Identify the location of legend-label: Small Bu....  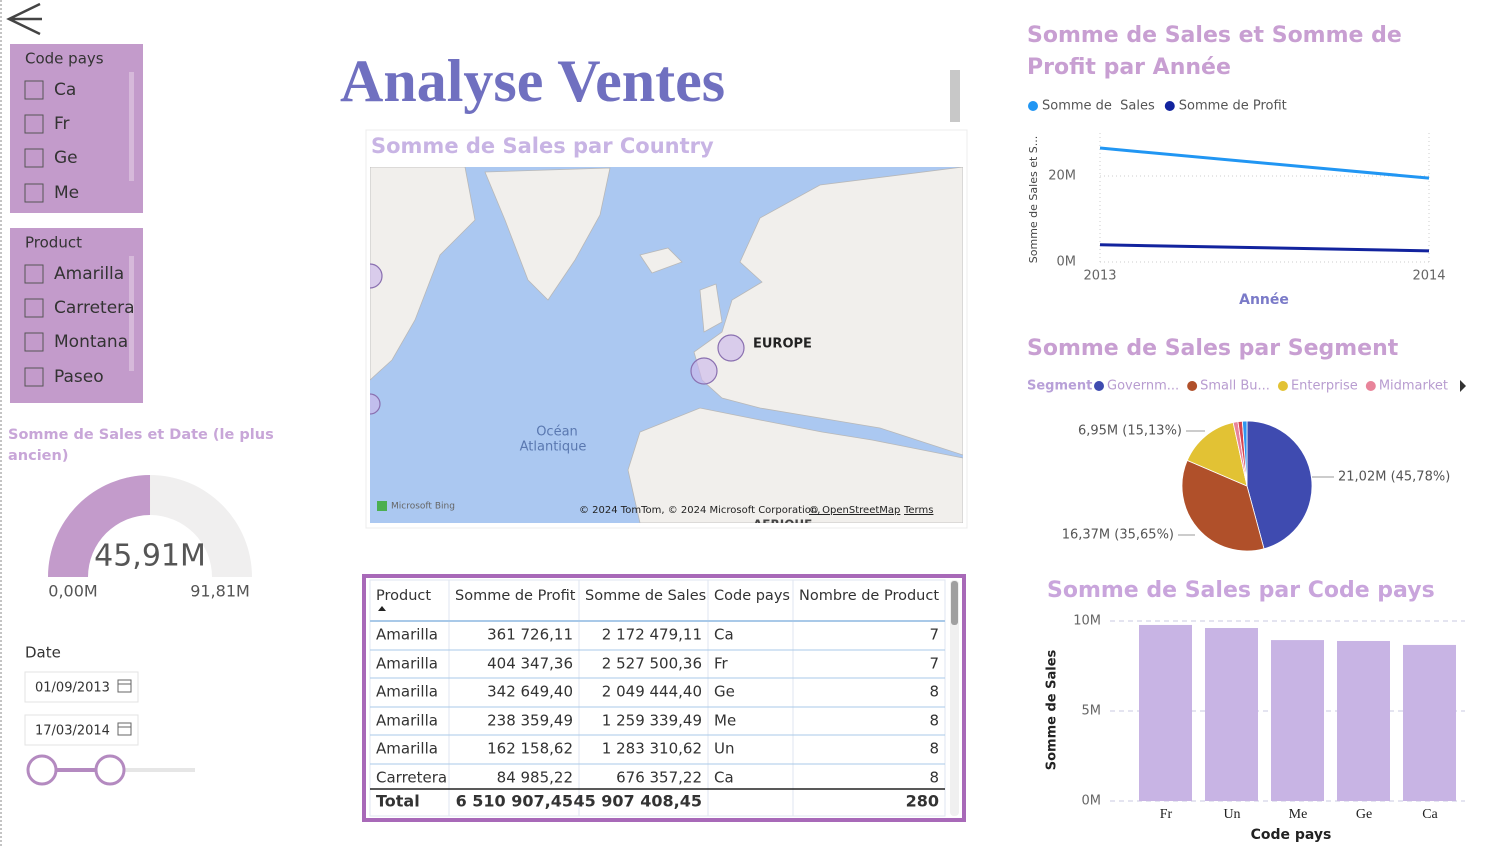
(1235, 386).